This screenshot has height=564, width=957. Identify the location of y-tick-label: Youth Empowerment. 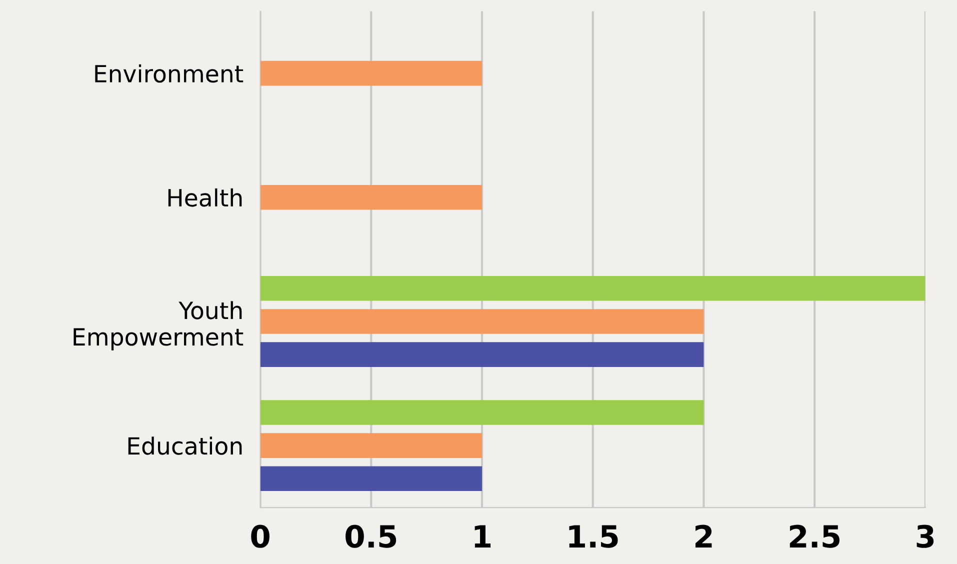
(159, 325).